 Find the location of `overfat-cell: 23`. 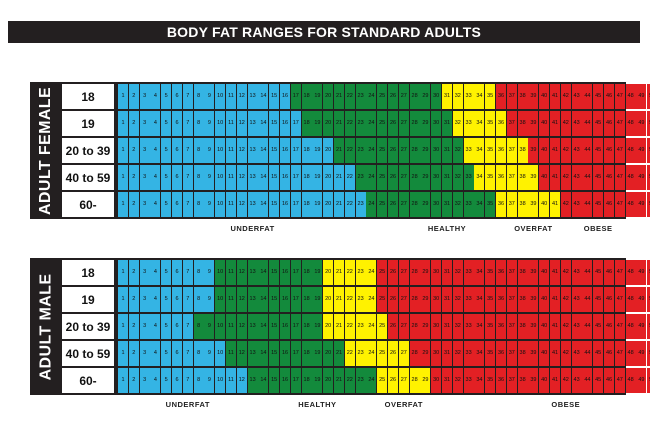

overfat-cell: 23 is located at coordinates (360, 353).